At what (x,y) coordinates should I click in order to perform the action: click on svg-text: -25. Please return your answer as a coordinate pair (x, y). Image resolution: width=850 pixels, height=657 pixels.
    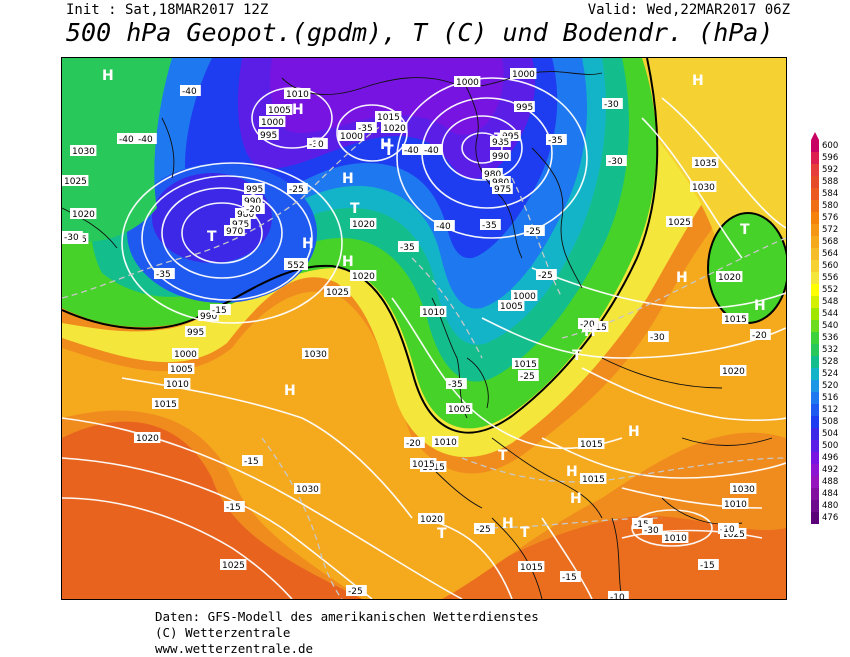
    Looking at the image, I should click on (296, 190).